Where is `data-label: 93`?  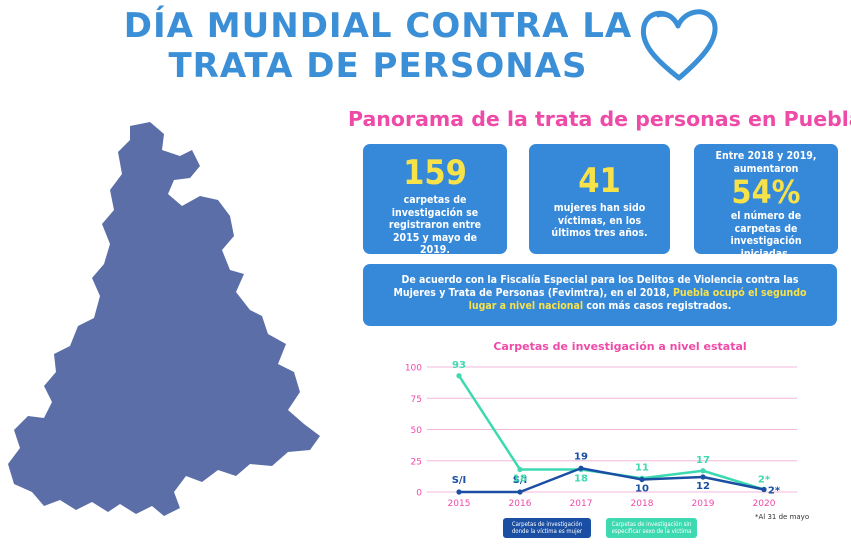
data-label: 93 is located at coordinates (459, 365).